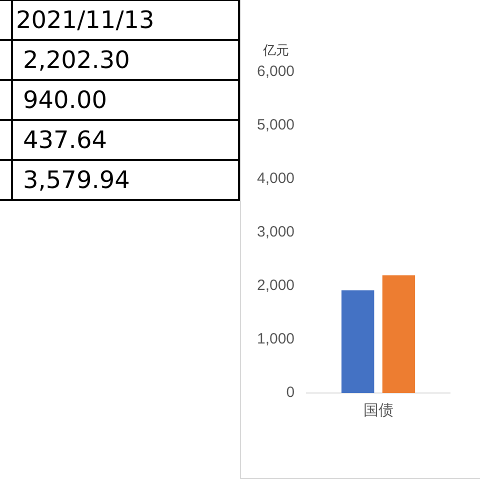 The image size is (480, 480). Describe the element at coordinates (275, 179) in the screenshot. I see `y-tick-label: 4,000` at that location.